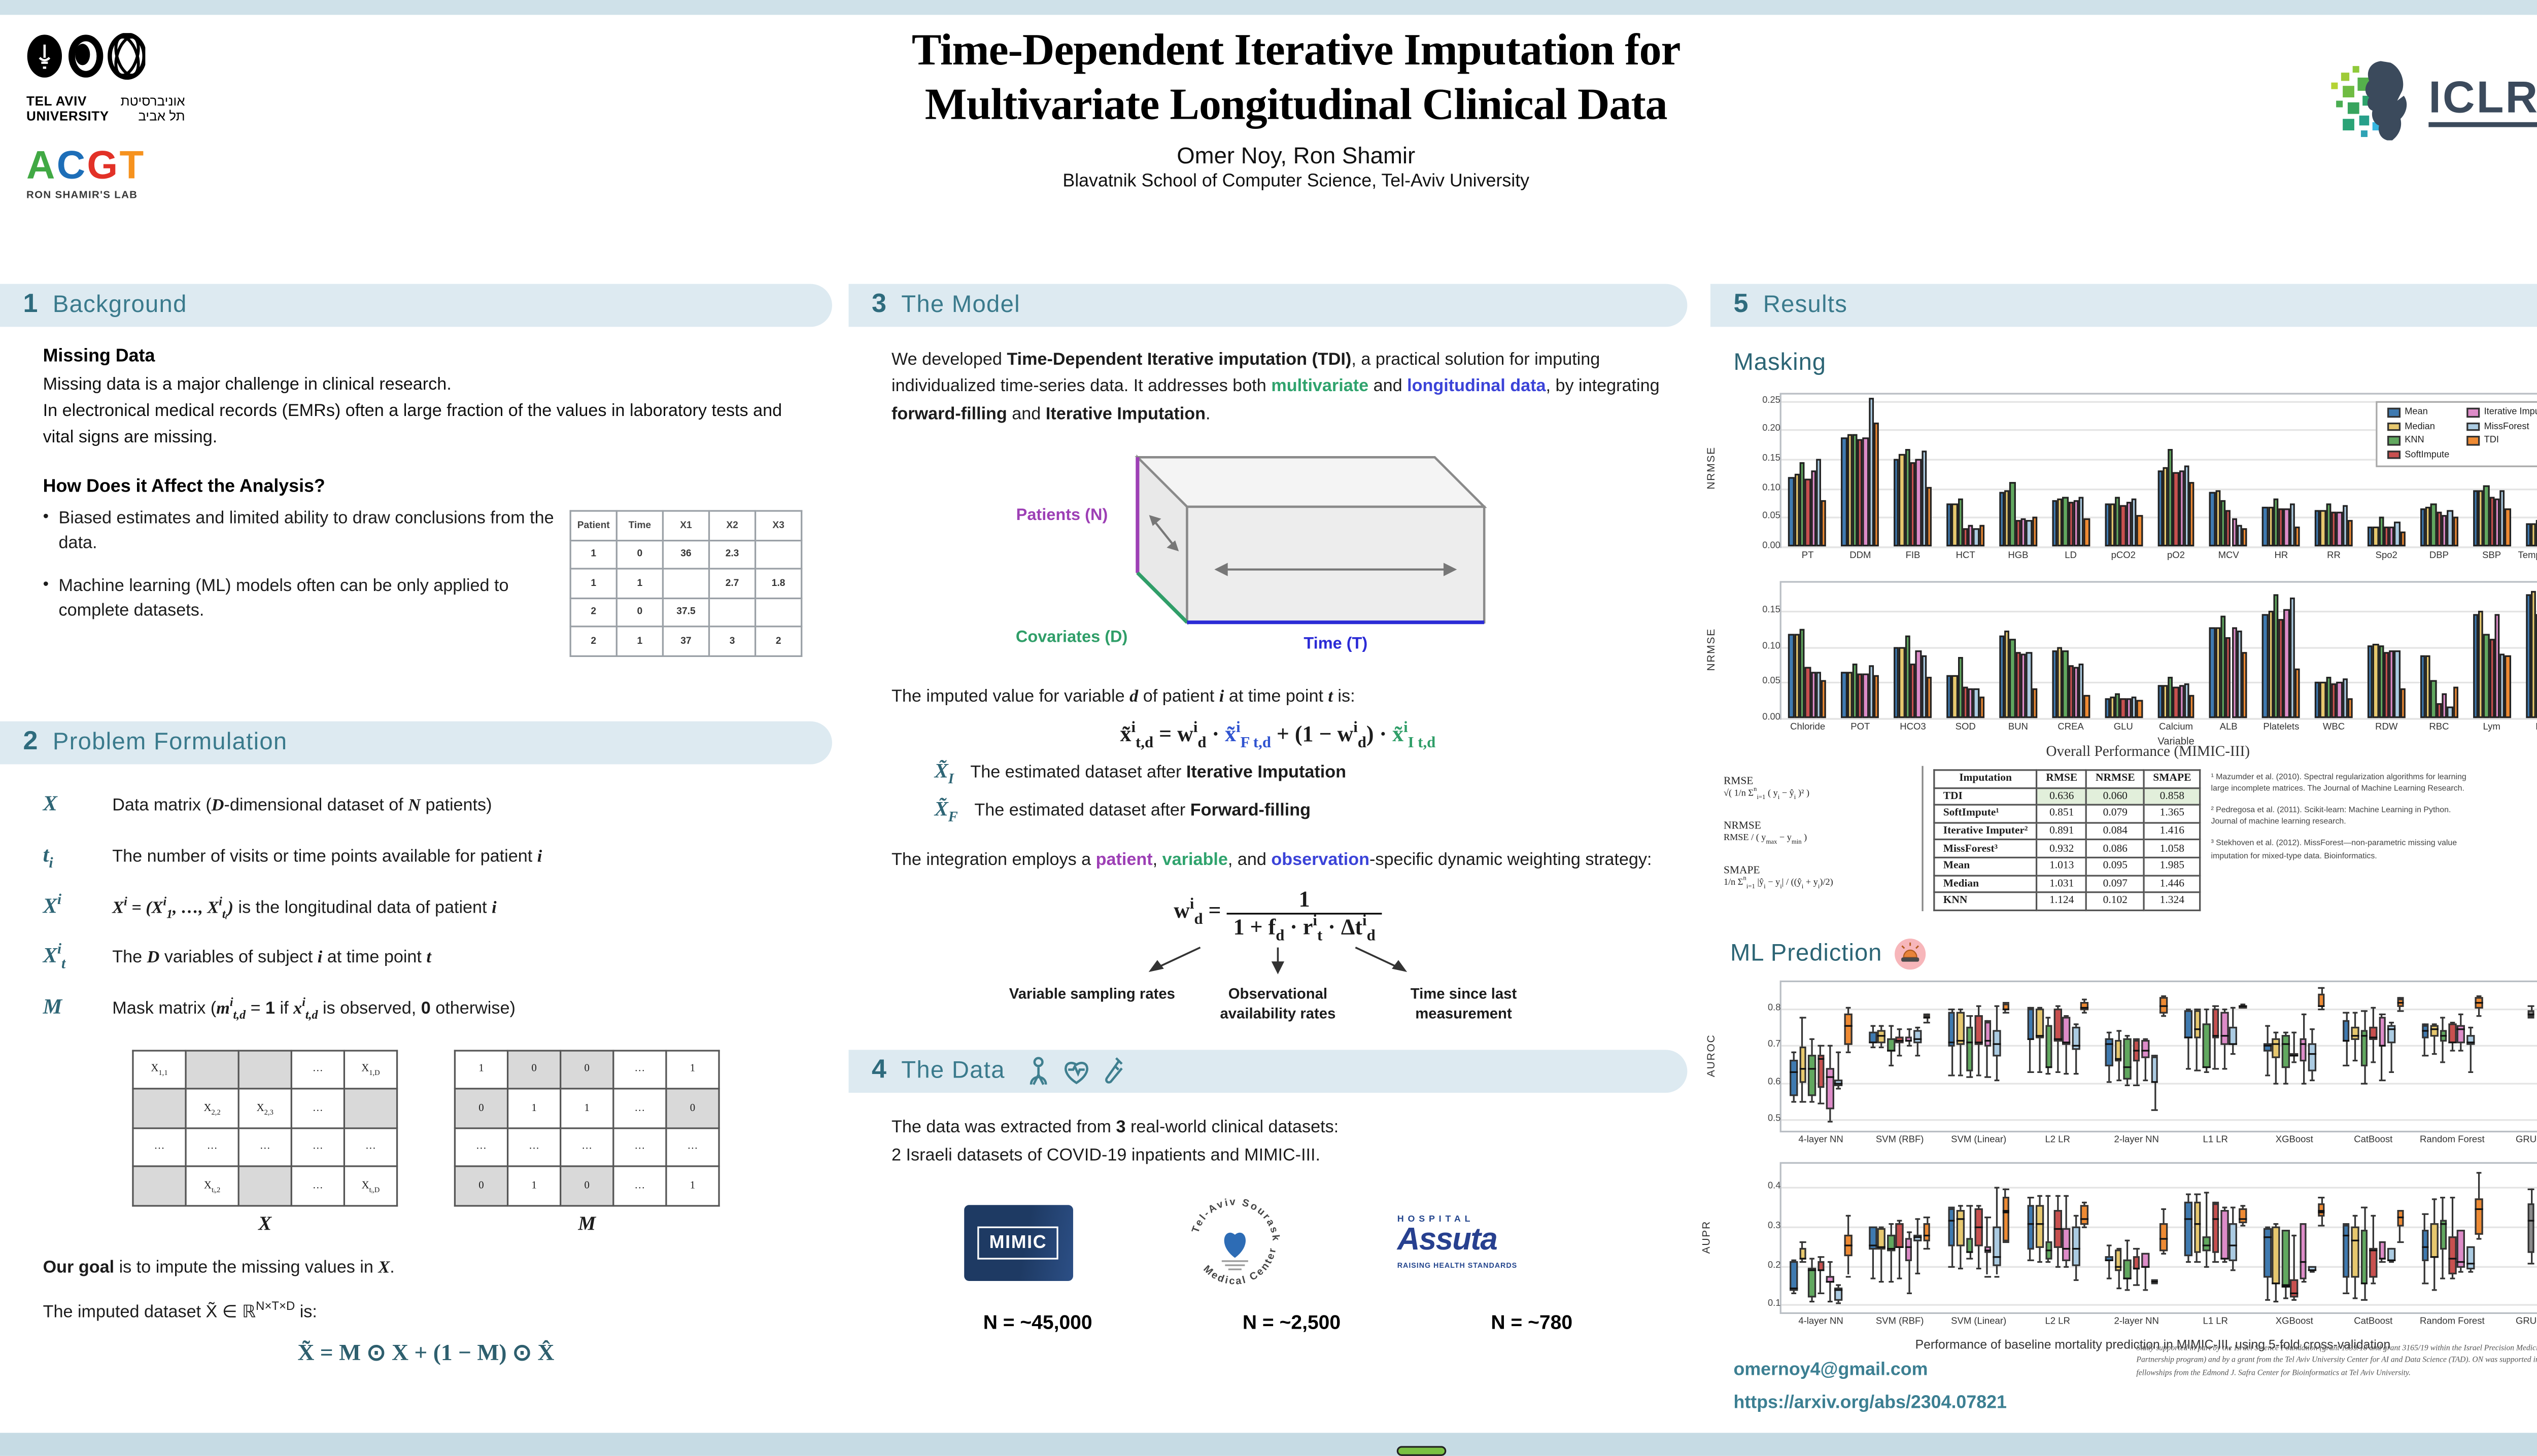  What do you see at coordinates (1774, 1304) in the screenshot?
I see `y-tick-label: 0.1` at bounding box center [1774, 1304].